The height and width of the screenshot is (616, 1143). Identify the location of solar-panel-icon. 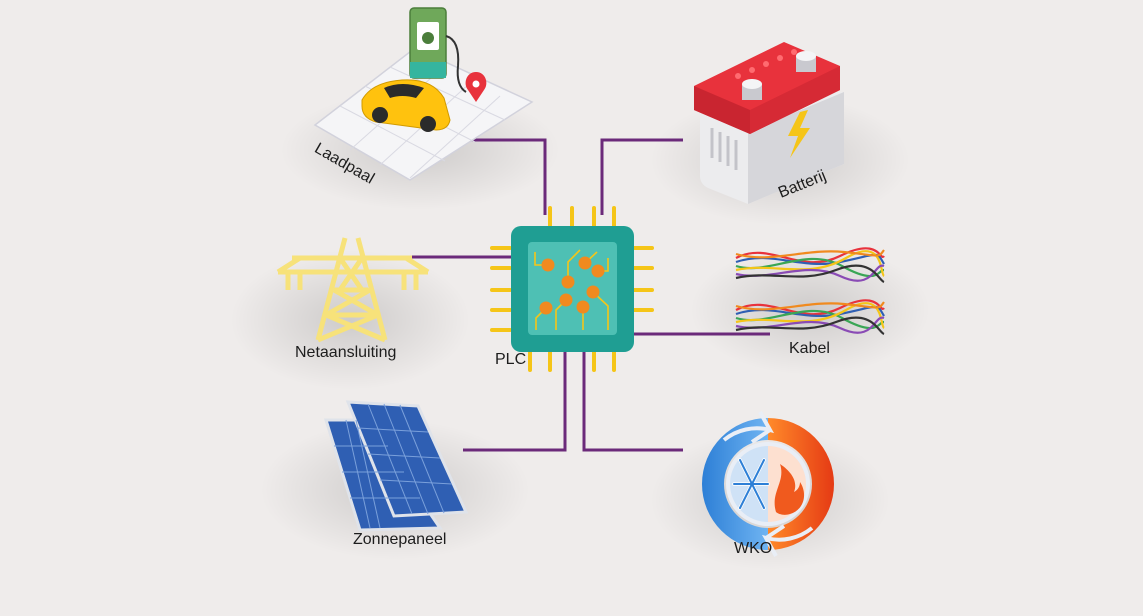
(396, 466).